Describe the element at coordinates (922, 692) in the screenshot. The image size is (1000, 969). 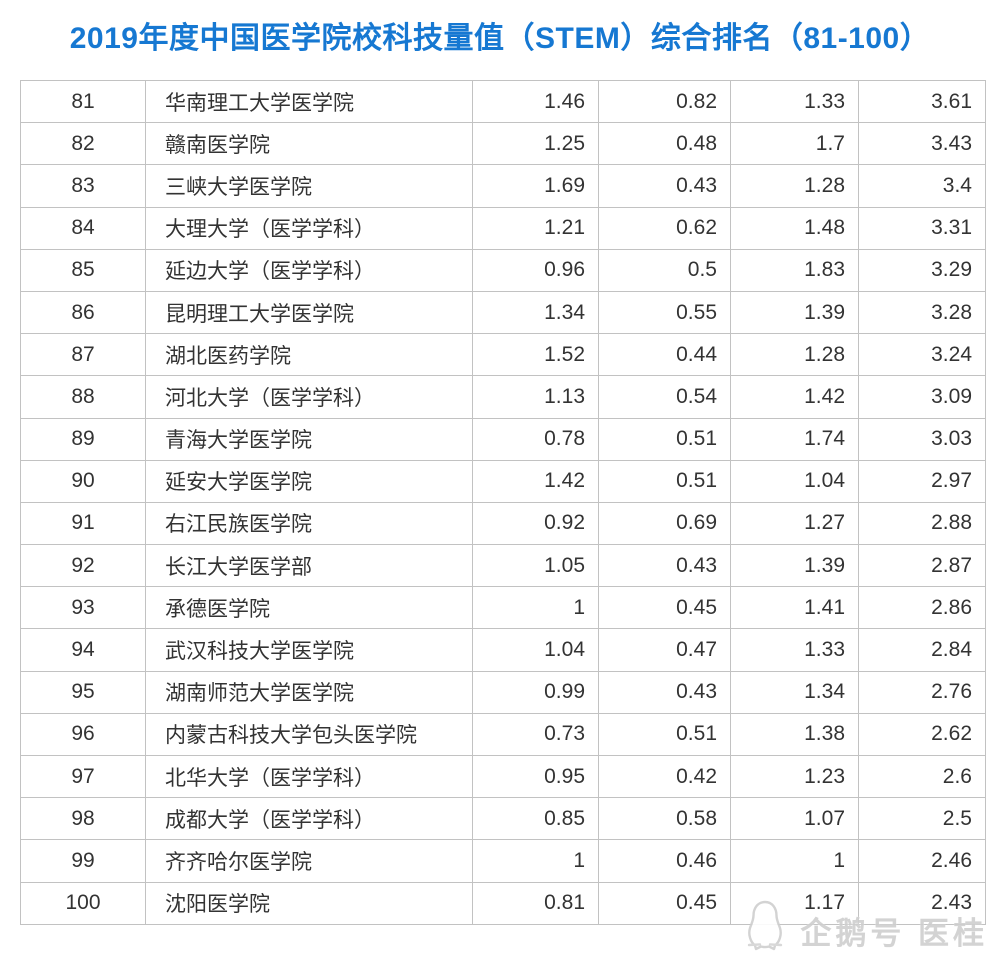
I see `total-cell: 2.76` at that location.